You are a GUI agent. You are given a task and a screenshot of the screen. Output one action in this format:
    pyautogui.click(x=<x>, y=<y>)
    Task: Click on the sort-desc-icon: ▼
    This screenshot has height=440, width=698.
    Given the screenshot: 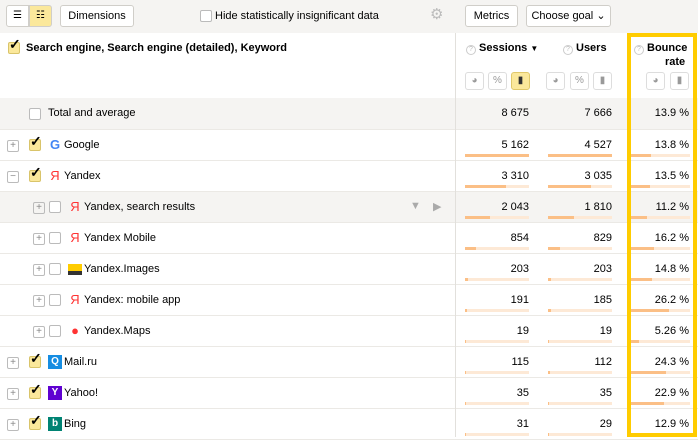 What is the action you would take?
    pyautogui.click(x=534, y=48)
    